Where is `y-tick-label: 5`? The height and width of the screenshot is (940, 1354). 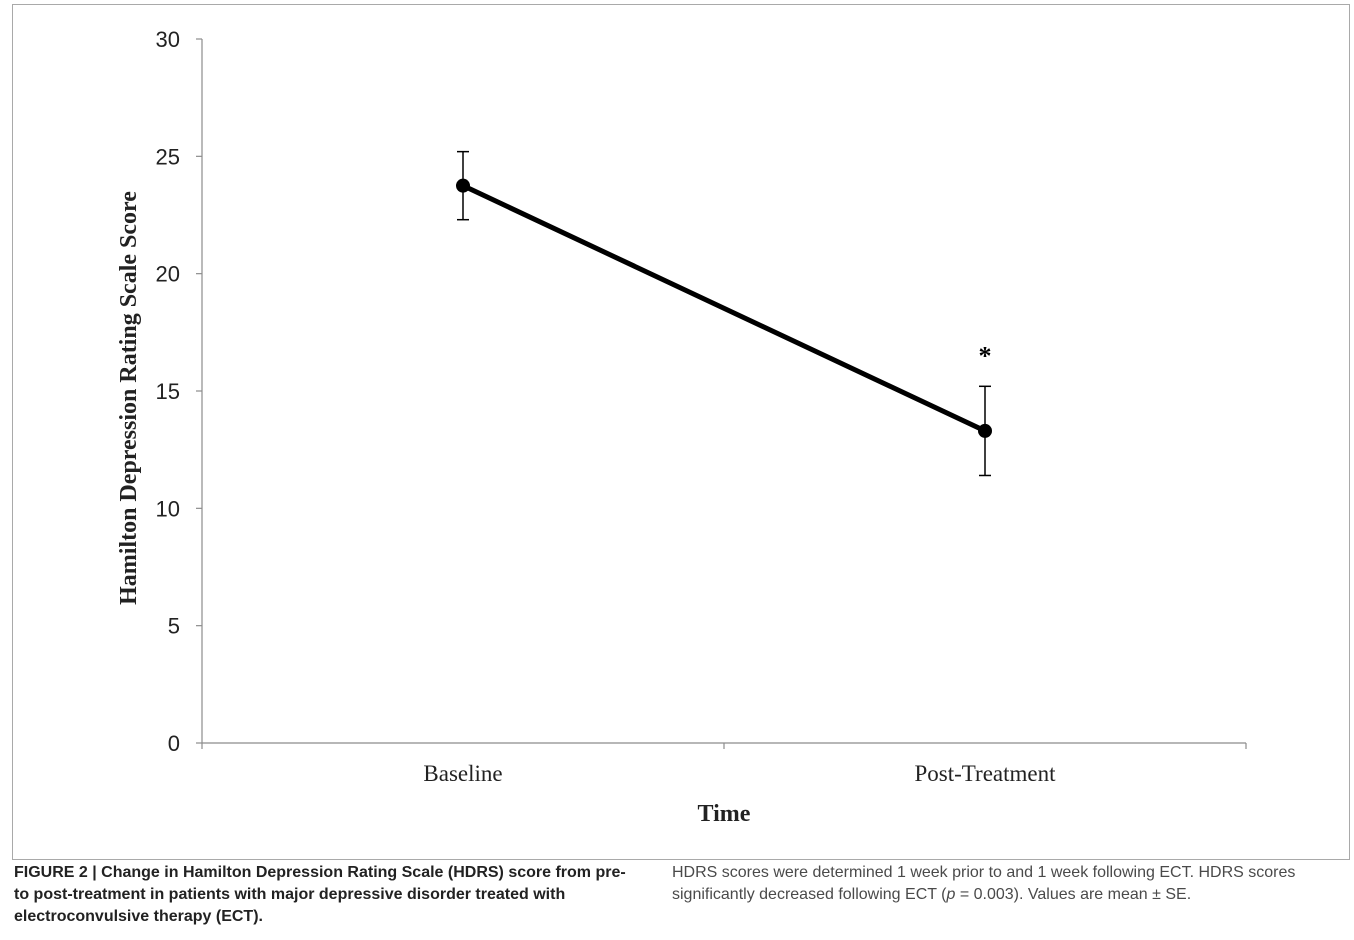 y-tick-label: 5 is located at coordinates (174, 626).